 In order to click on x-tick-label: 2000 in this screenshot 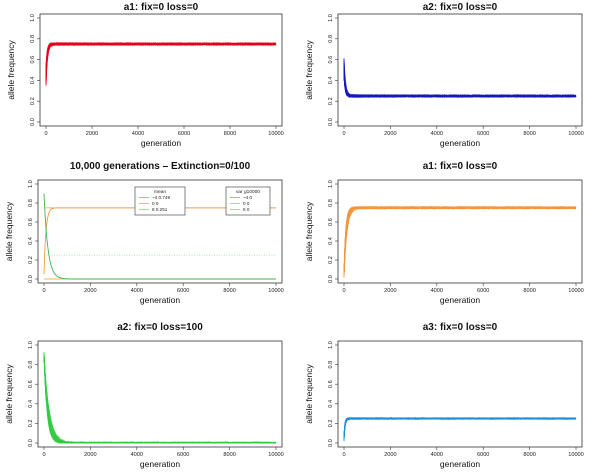, I will do `click(92, 134)`.